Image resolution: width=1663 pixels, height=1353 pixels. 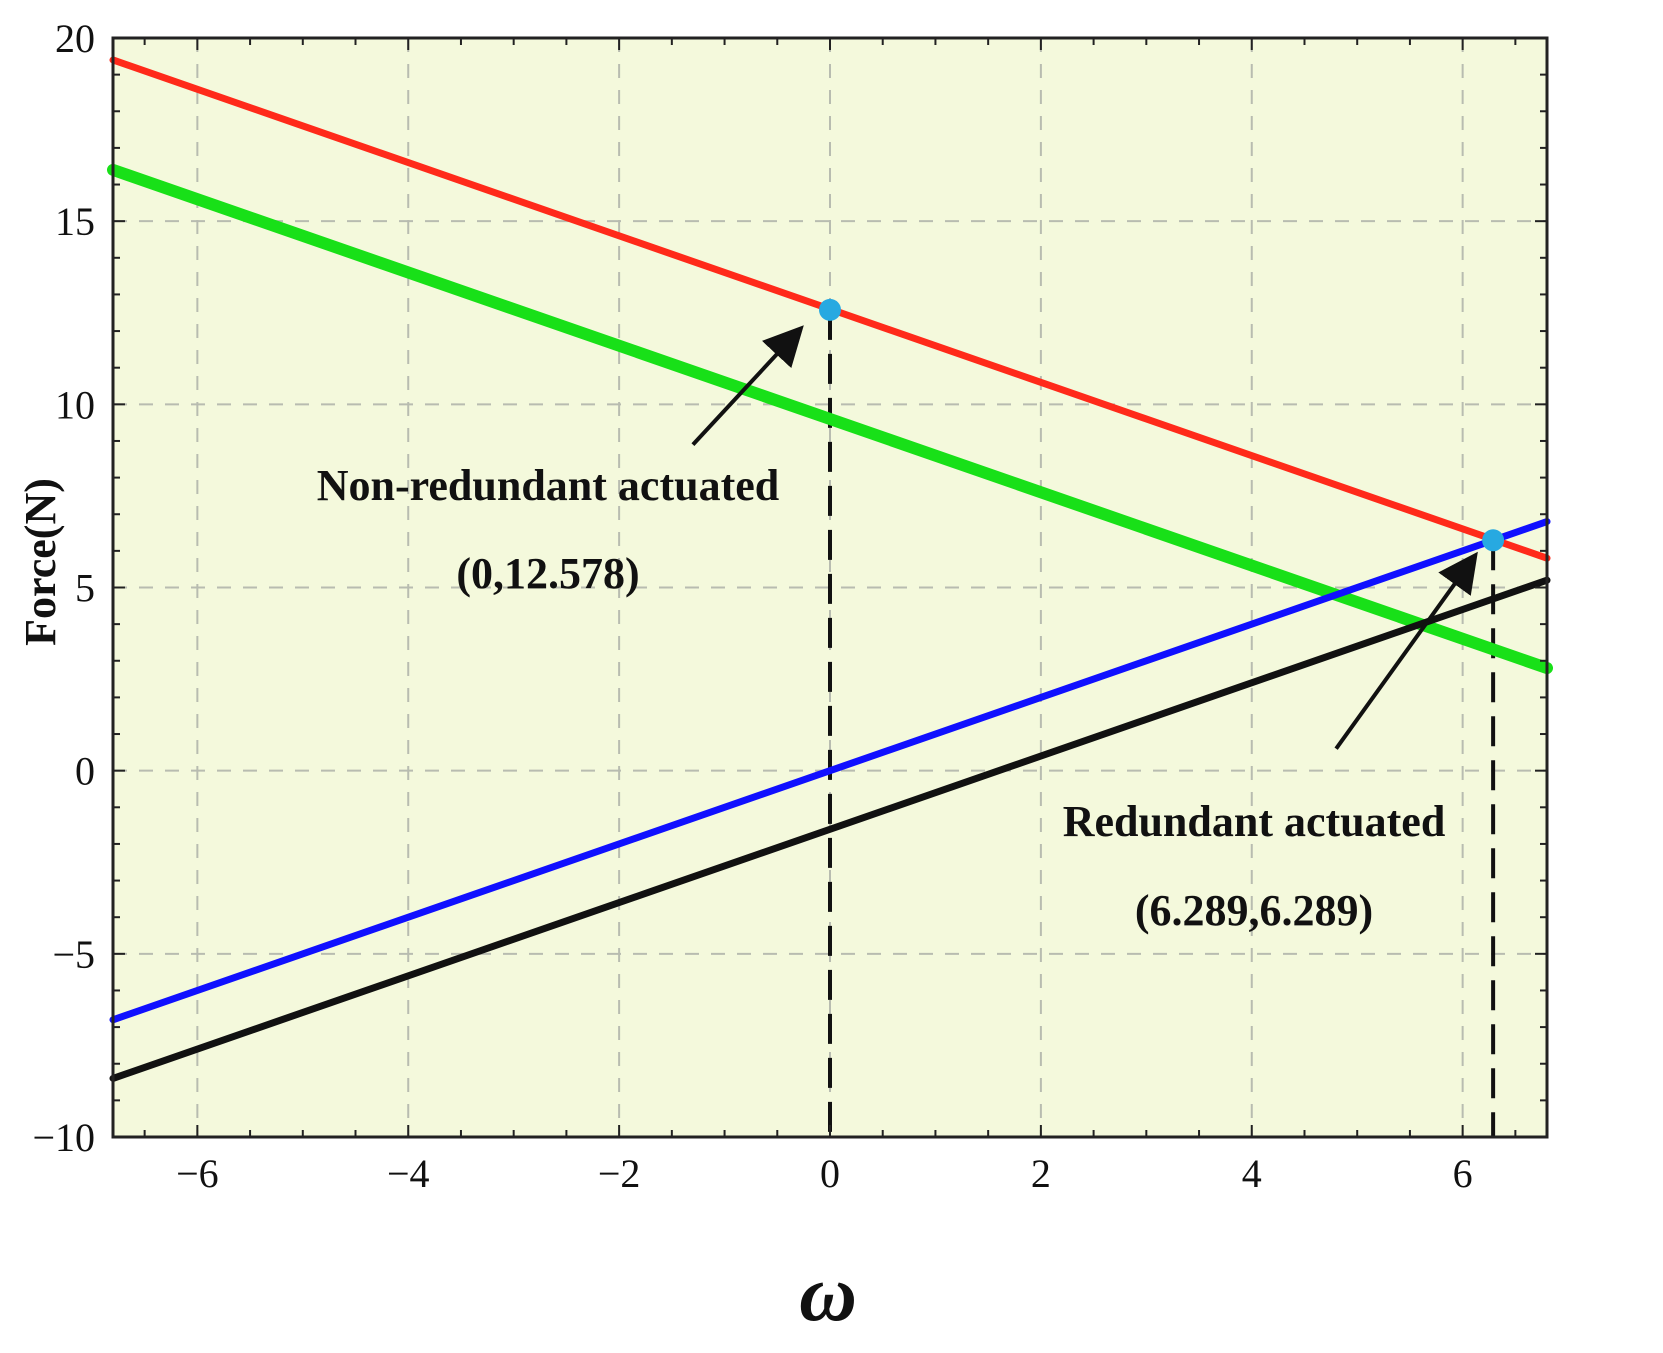 What do you see at coordinates (197, 1173) in the screenshot?
I see `x-tick-label: −6` at bounding box center [197, 1173].